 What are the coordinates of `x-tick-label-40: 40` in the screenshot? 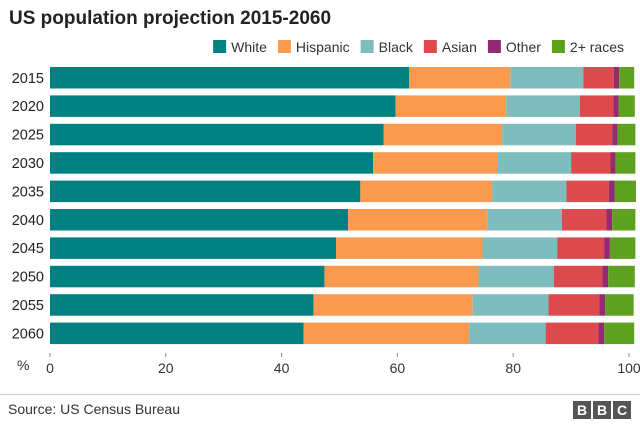 It's located at (282, 368).